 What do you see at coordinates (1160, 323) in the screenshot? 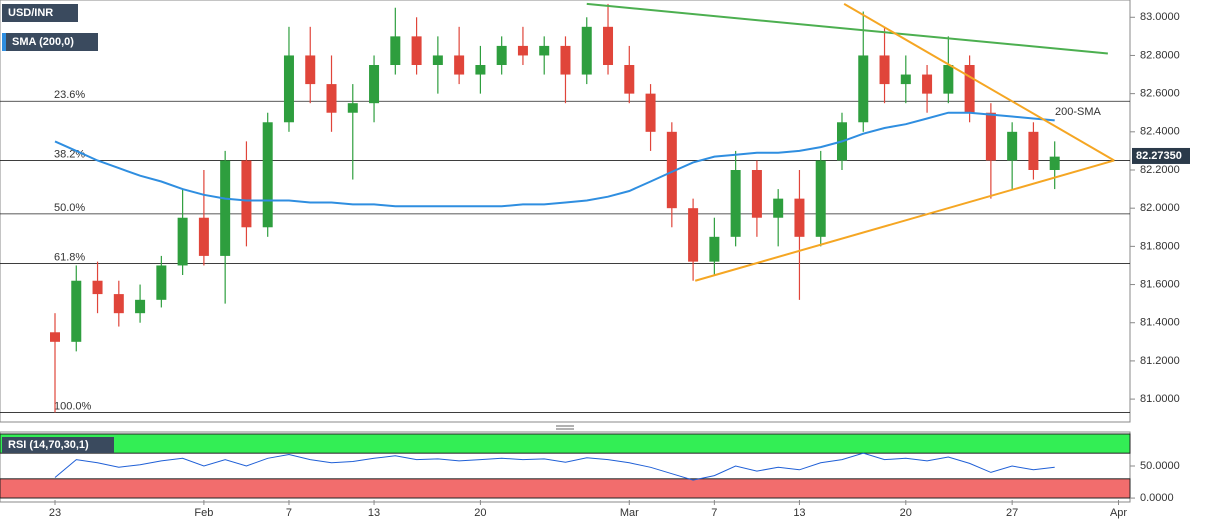
I see `y-tick-label: 81.4000` at bounding box center [1160, 323].